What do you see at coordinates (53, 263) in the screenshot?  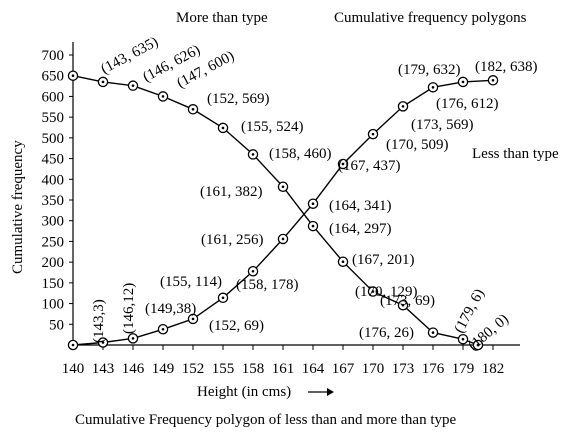 I see `y-tick-label: 200` at bounding box center [53, 263].